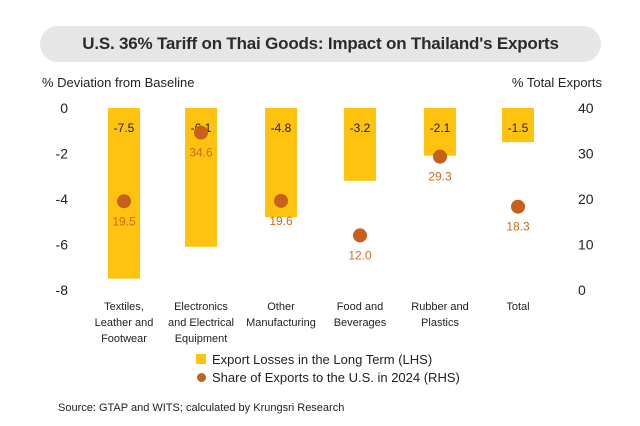  I want to click on legend-item-bars: Export Losses in the Long Term (LHS), so click(328, 359).